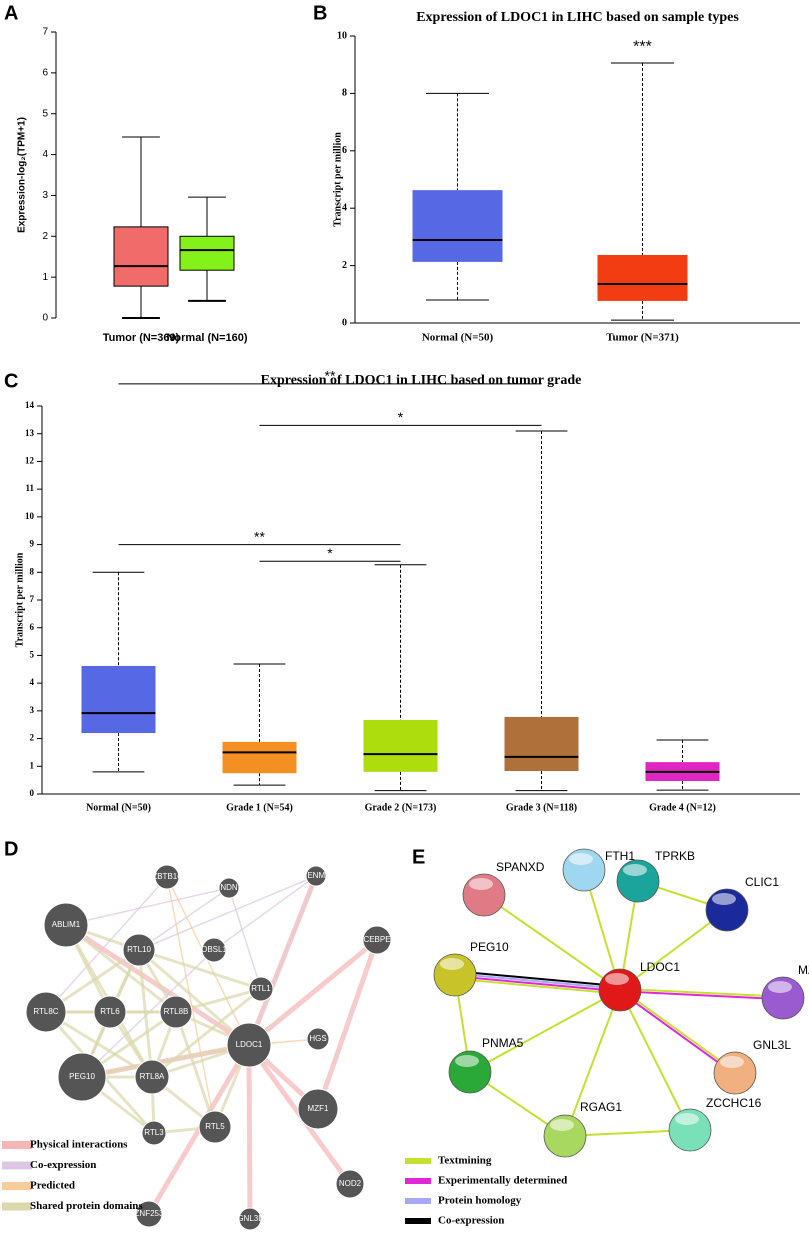 The height and width of the screenshot is (1252, 809). Describe the element at coordinates (317, 1038) in the screenshot. I see `node-label: HGS` at that location.